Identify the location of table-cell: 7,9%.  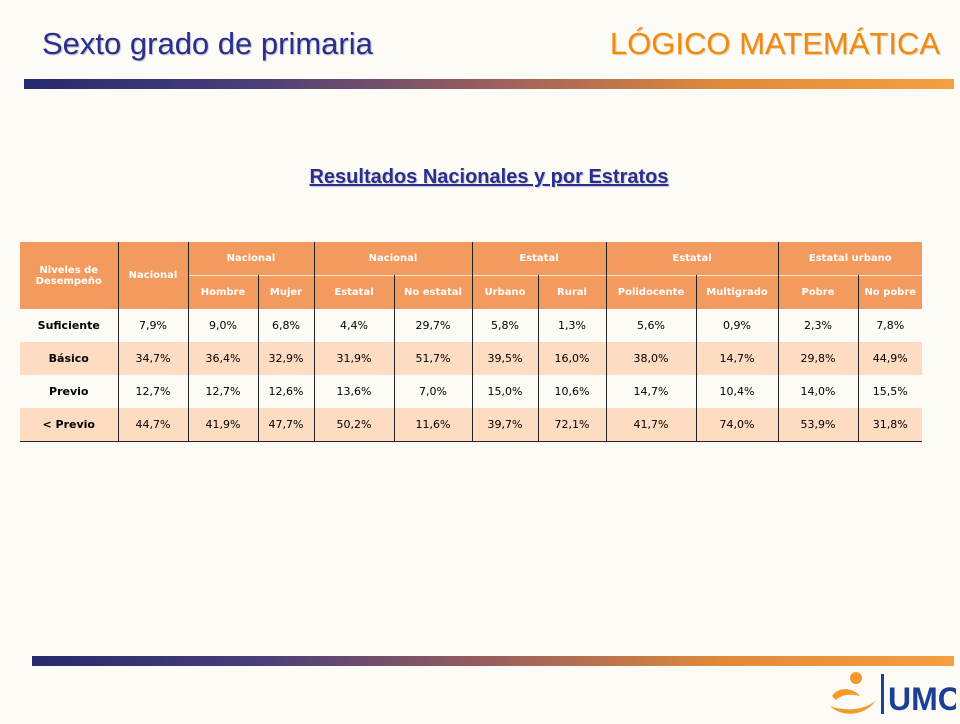
(153, 325).